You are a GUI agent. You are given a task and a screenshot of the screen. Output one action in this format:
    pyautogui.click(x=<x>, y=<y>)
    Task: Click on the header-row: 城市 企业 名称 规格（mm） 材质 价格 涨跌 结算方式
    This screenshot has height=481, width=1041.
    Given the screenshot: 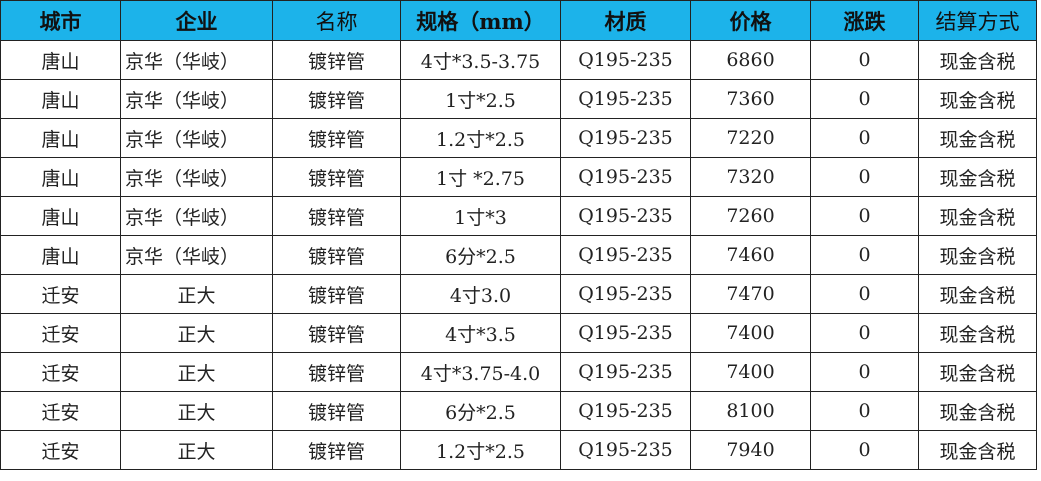 What is the action you would take?
    pyautogui.click(x=518, y=20)
    